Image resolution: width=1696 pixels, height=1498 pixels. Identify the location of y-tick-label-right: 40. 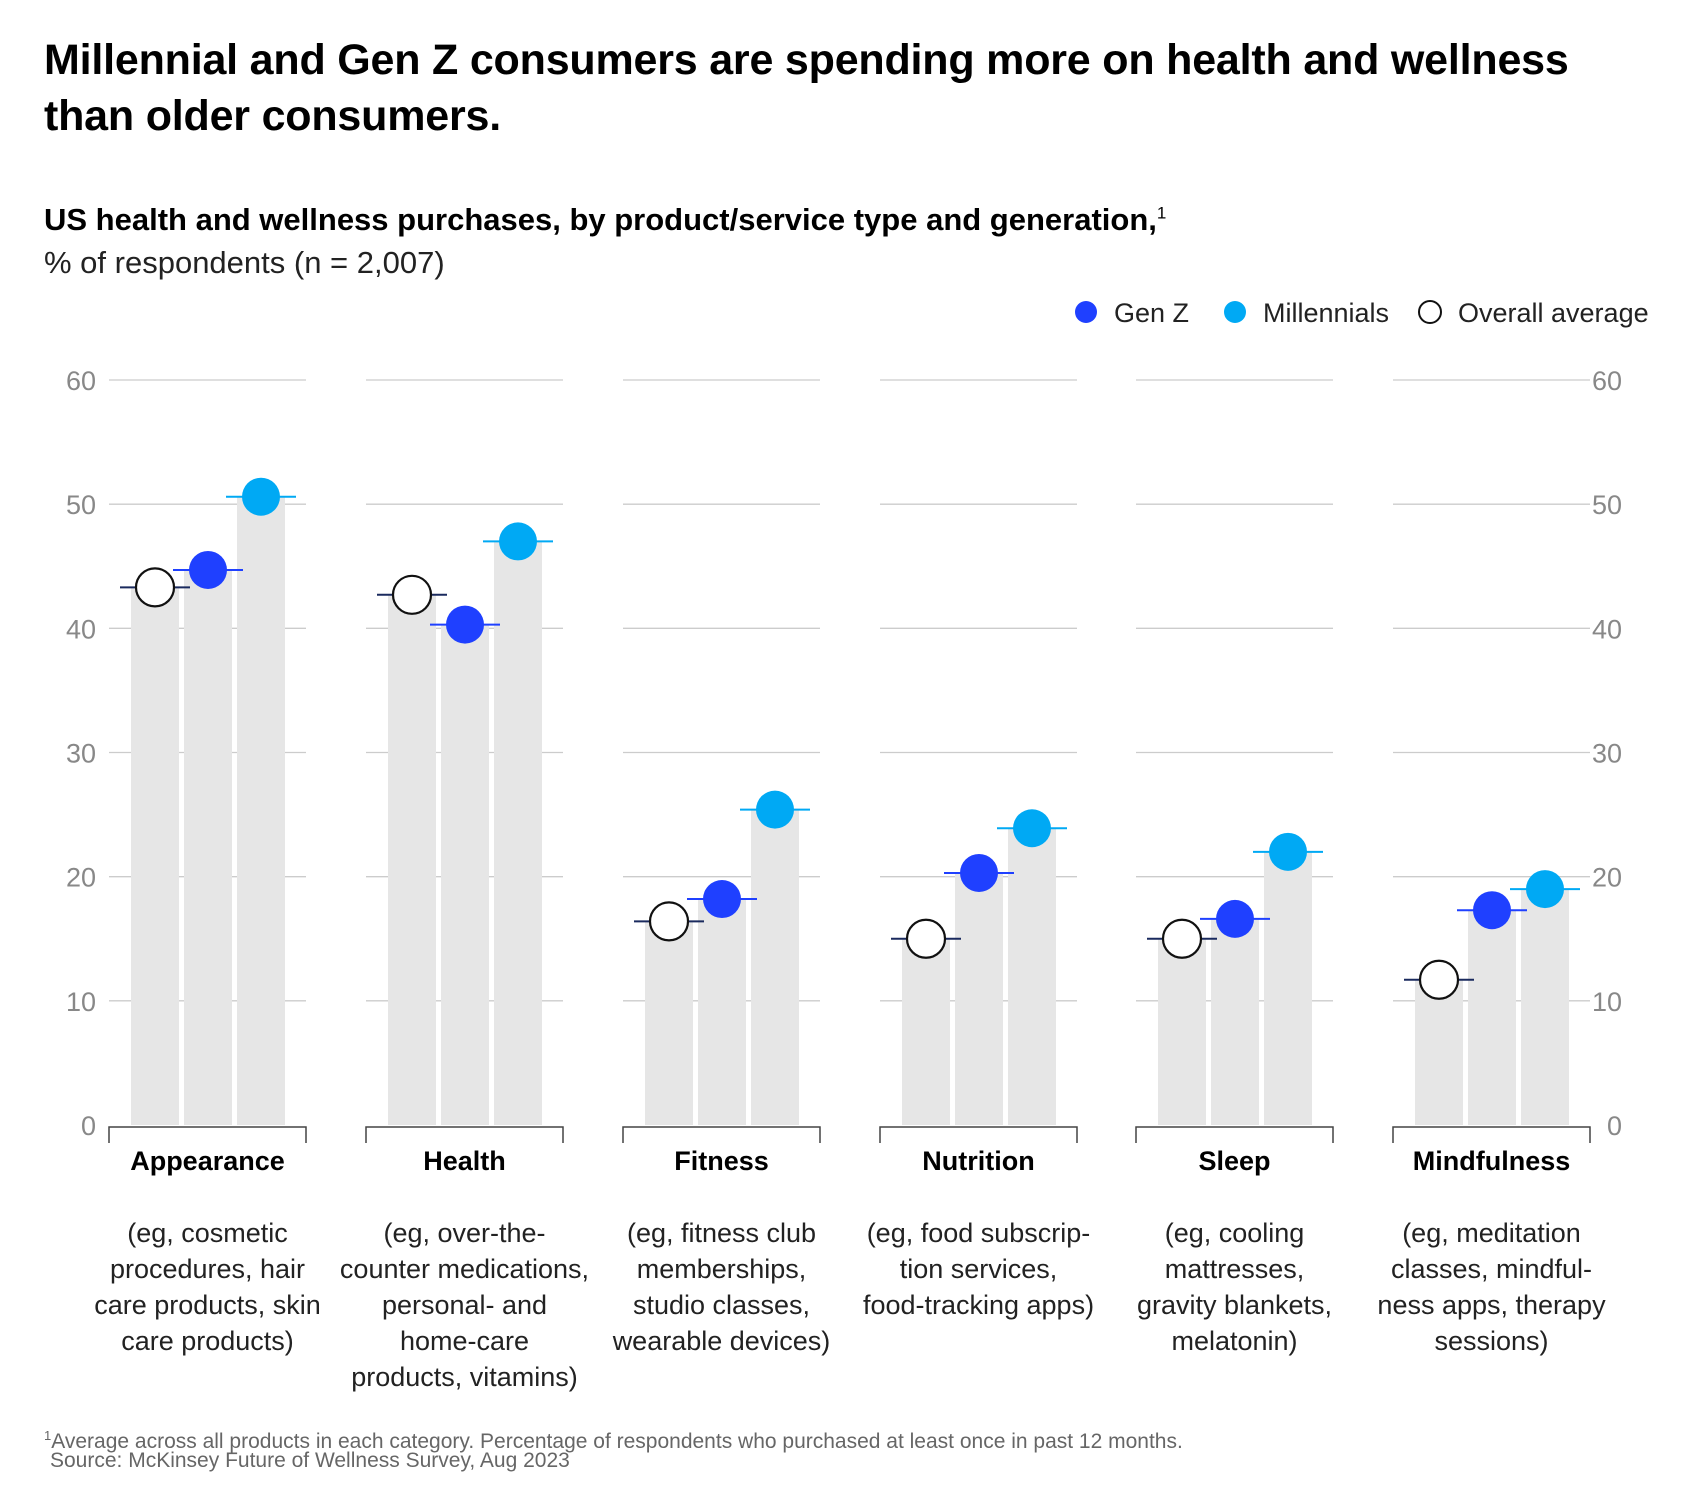
(1607, 629).